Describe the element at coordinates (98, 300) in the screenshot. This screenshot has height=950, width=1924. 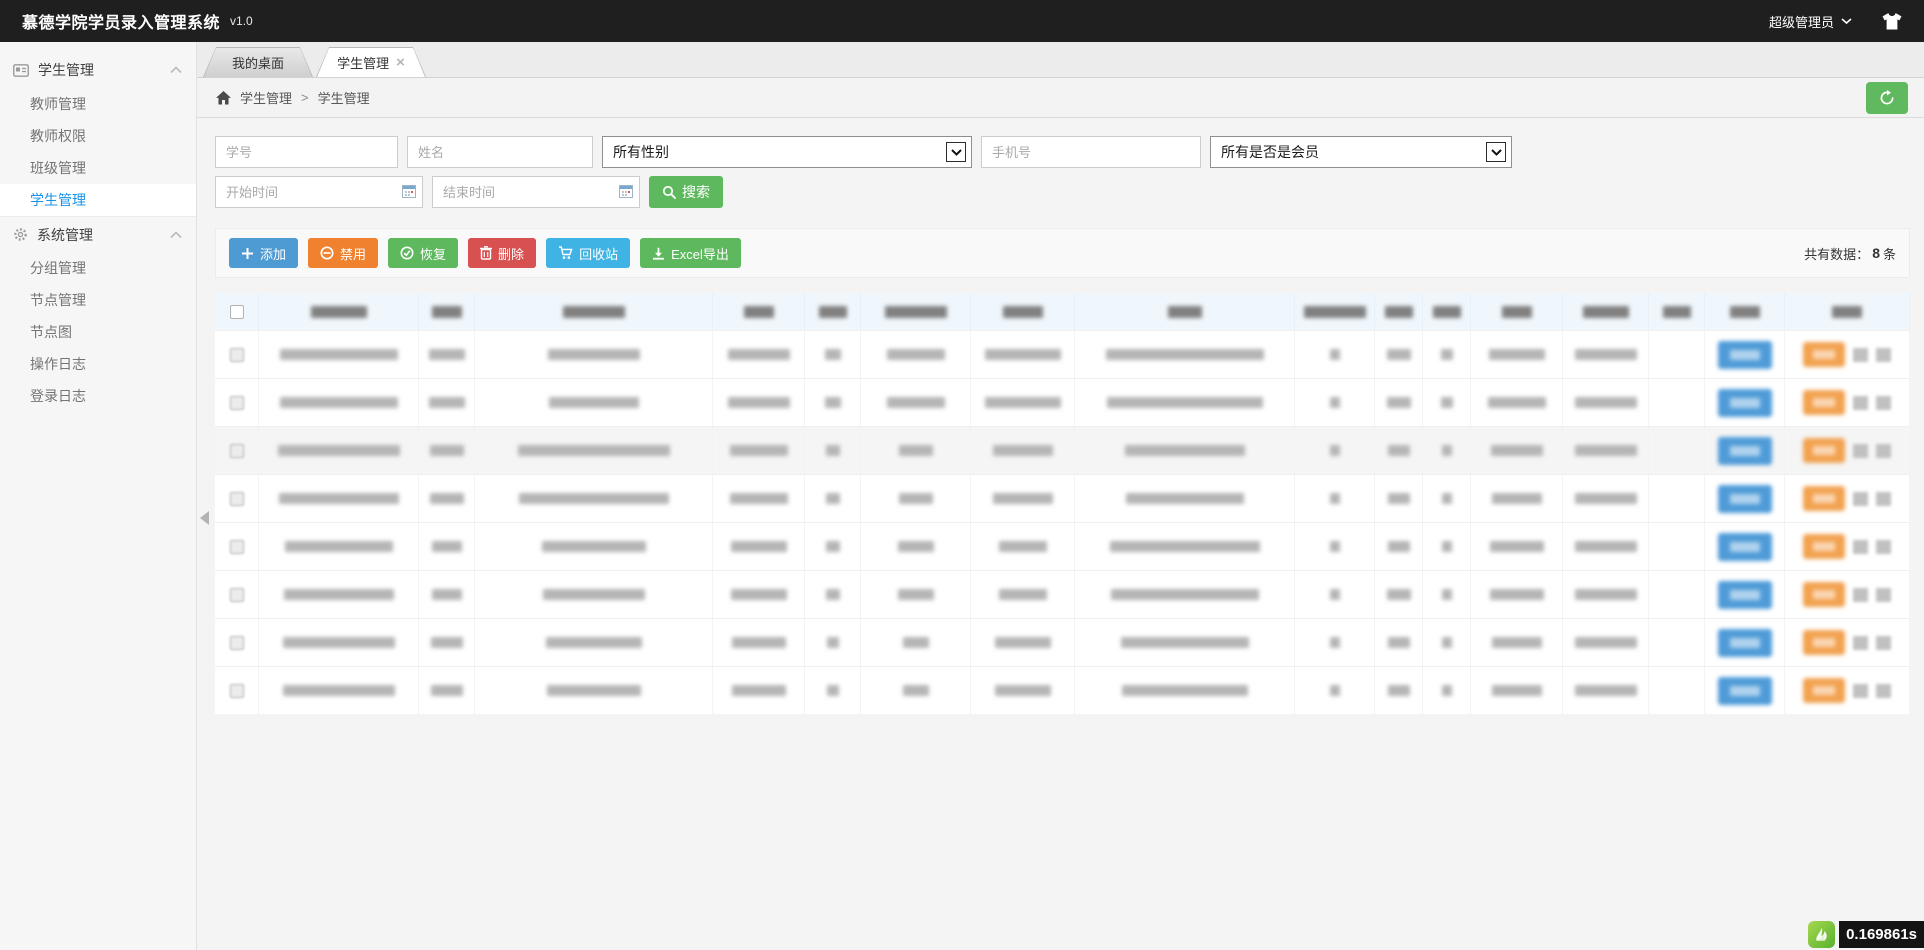
I see `sidebar-item-节点管理: 节点管理` at that location.